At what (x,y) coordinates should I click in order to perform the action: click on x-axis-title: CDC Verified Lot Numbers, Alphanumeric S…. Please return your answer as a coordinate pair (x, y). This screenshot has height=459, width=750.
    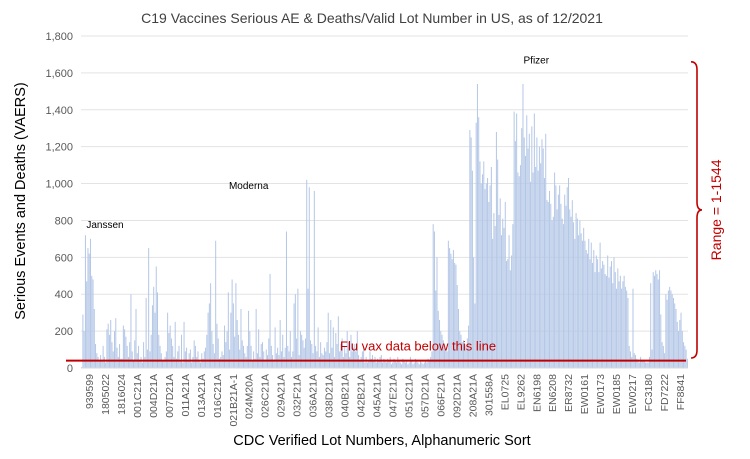
    Looking at the image, I should click on (381, 441).